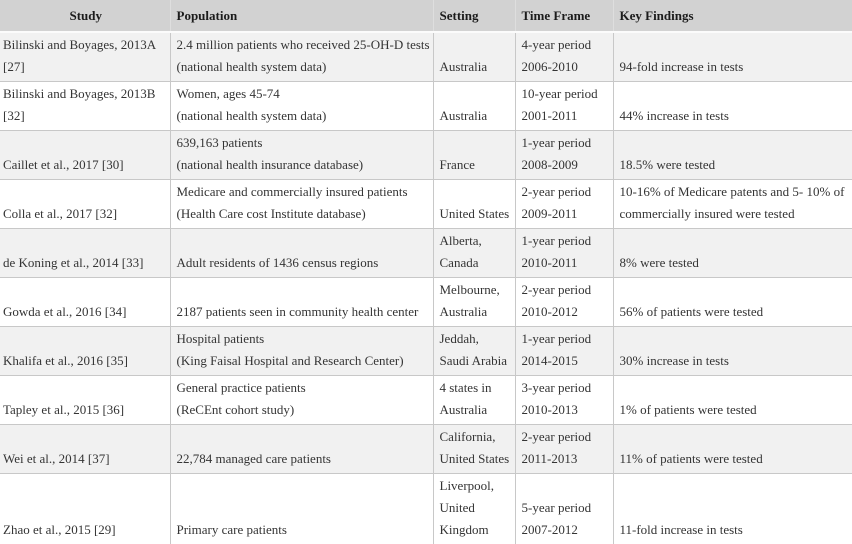  What do you see at coordinates (85, 106) in the screenshot?
I see `cell-study: Bilinski and Boyages, 2013B [32]` at bounding box center [85, 106].